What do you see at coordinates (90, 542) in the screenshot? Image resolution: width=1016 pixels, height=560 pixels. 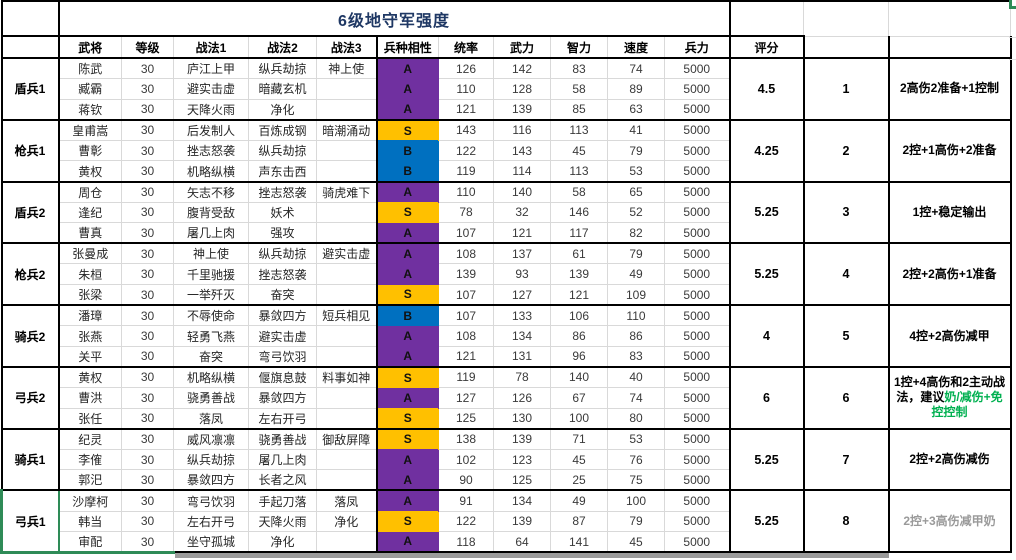 I see `general-name: 审配` at bounding box center [90, 542].